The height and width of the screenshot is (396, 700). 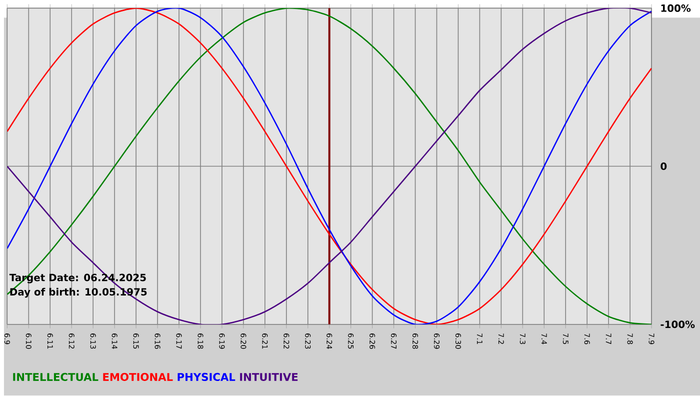 What do you see at coordinates (663, 166) in the screenshot?
I see `y-tick-label: 0` at bounding box center [663, 166].